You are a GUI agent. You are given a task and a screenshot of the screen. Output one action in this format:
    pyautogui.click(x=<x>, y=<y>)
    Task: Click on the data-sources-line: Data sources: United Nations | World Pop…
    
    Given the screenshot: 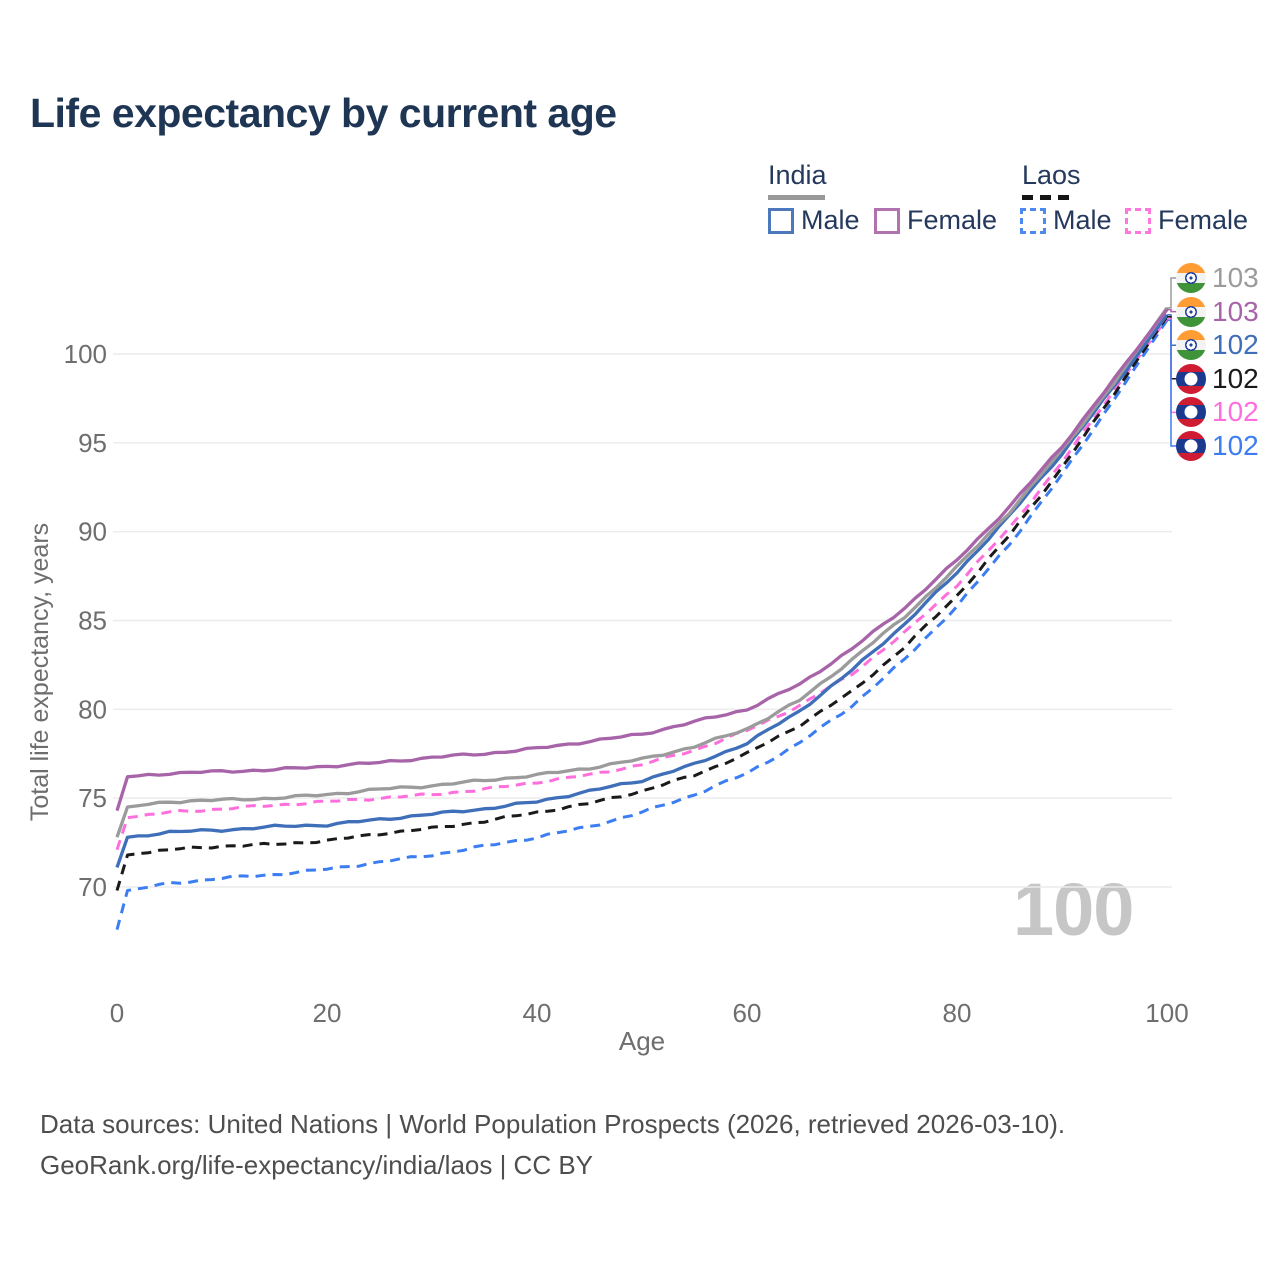 What is the action you would take?
    pyautogui.click(x=553, y=1124)
    